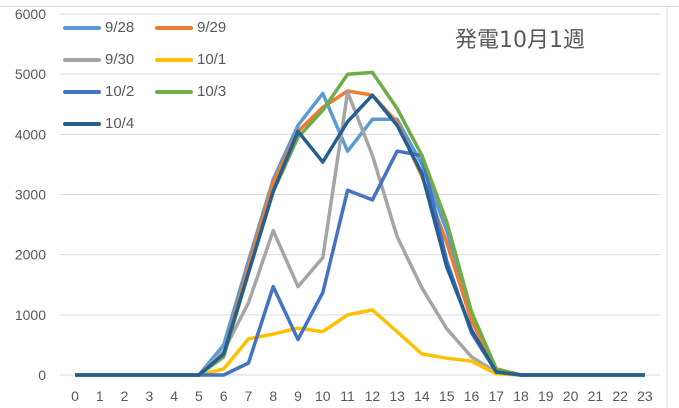 The height and width of the screenshot is (408, 679). I want to click on y-tick-label: 4000, so click(30, 134).